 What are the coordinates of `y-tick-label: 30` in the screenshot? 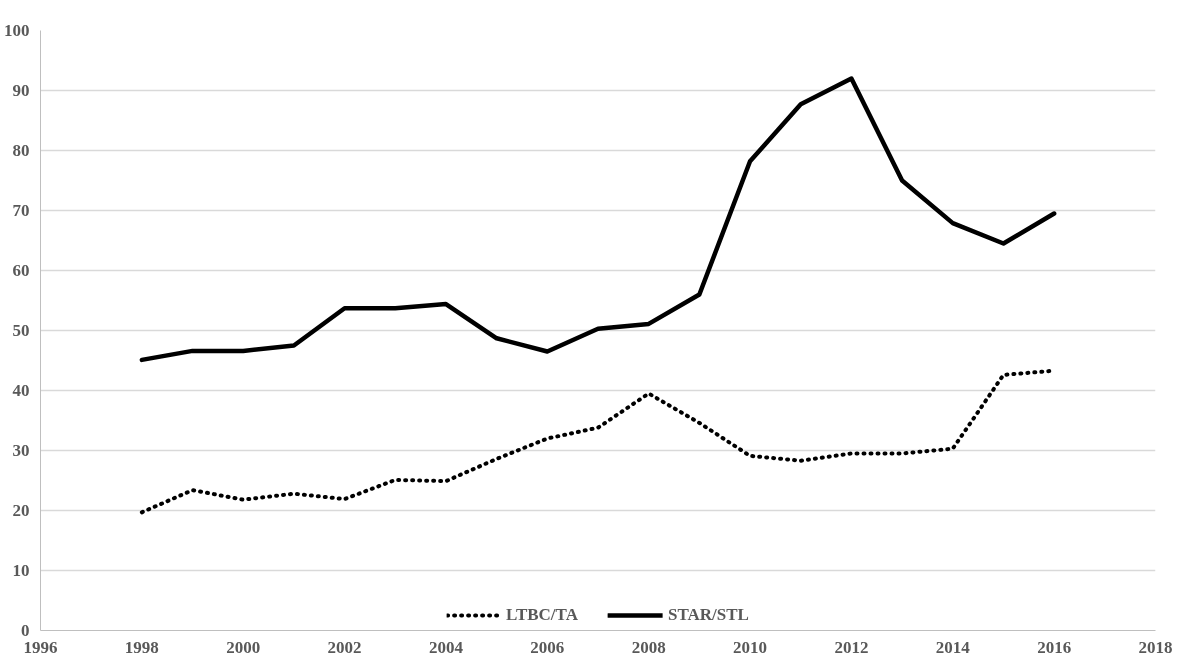 It's located at (21, 450).